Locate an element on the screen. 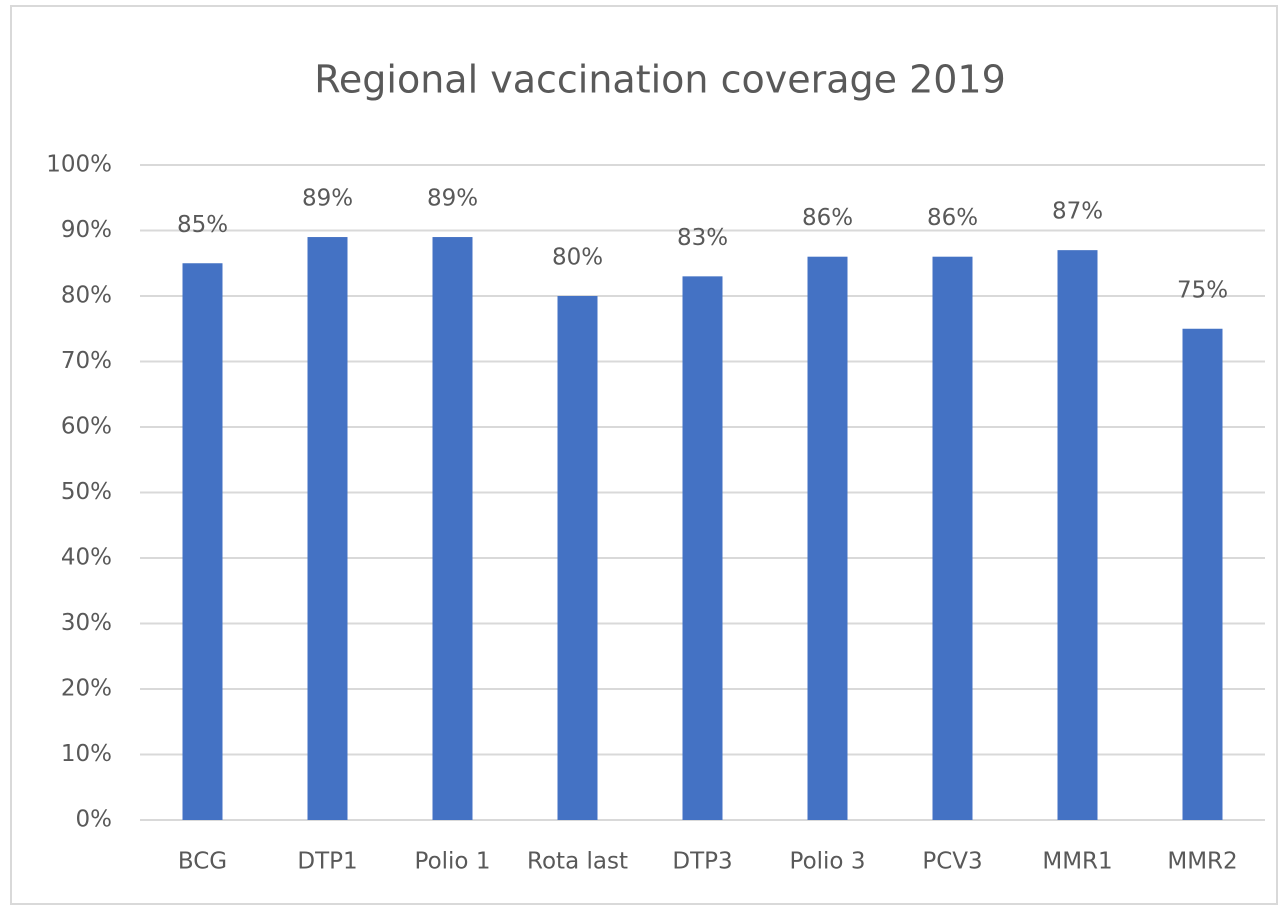  x-tick-label: Polio 1 is located at coordinates (453, 862).